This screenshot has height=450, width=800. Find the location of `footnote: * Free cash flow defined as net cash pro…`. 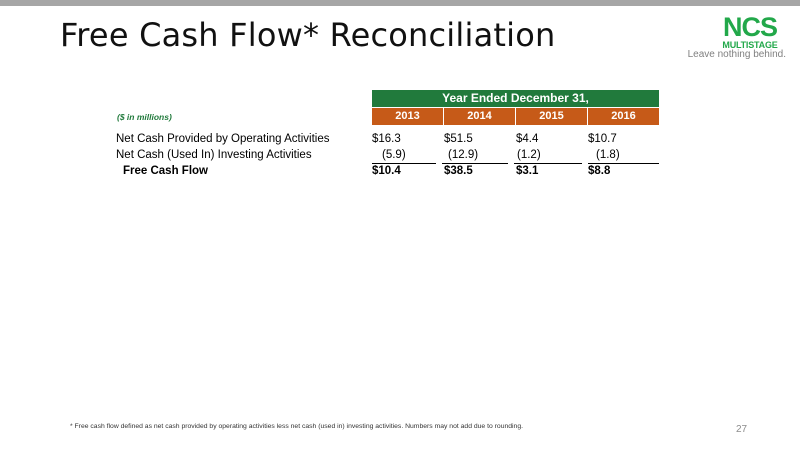

footnote: * Free cash flow defined as net cash pro… is located at coordinates (296, 426).